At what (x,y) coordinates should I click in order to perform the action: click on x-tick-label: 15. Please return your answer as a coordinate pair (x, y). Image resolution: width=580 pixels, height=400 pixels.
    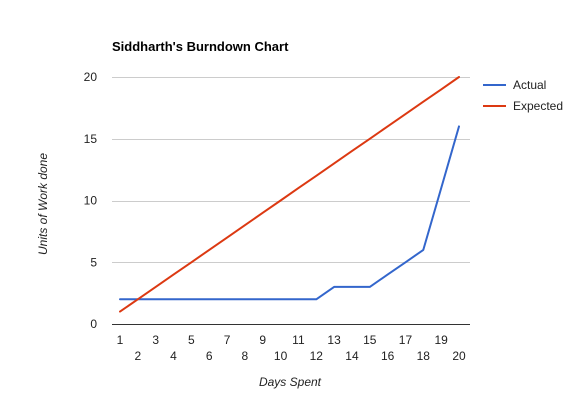
    Looking at the image, I should click on (370, 340).